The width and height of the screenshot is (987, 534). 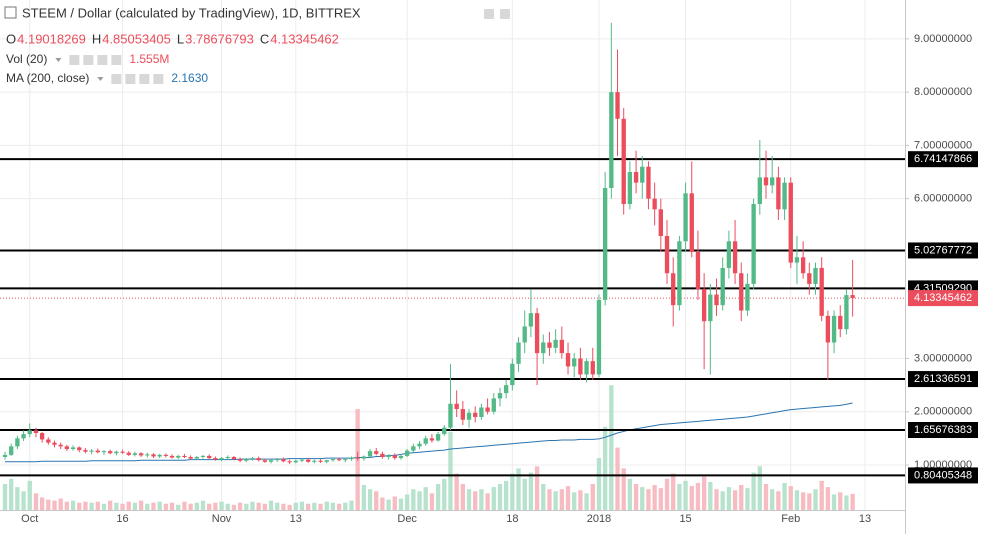 I want to click on level-label: 5.02767772, so click(x=943, y=250).